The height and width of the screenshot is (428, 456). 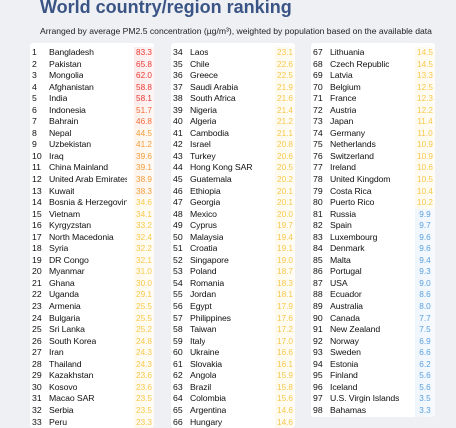 I want to click on pm25-value: 9.9, so click(x=425, y=215).